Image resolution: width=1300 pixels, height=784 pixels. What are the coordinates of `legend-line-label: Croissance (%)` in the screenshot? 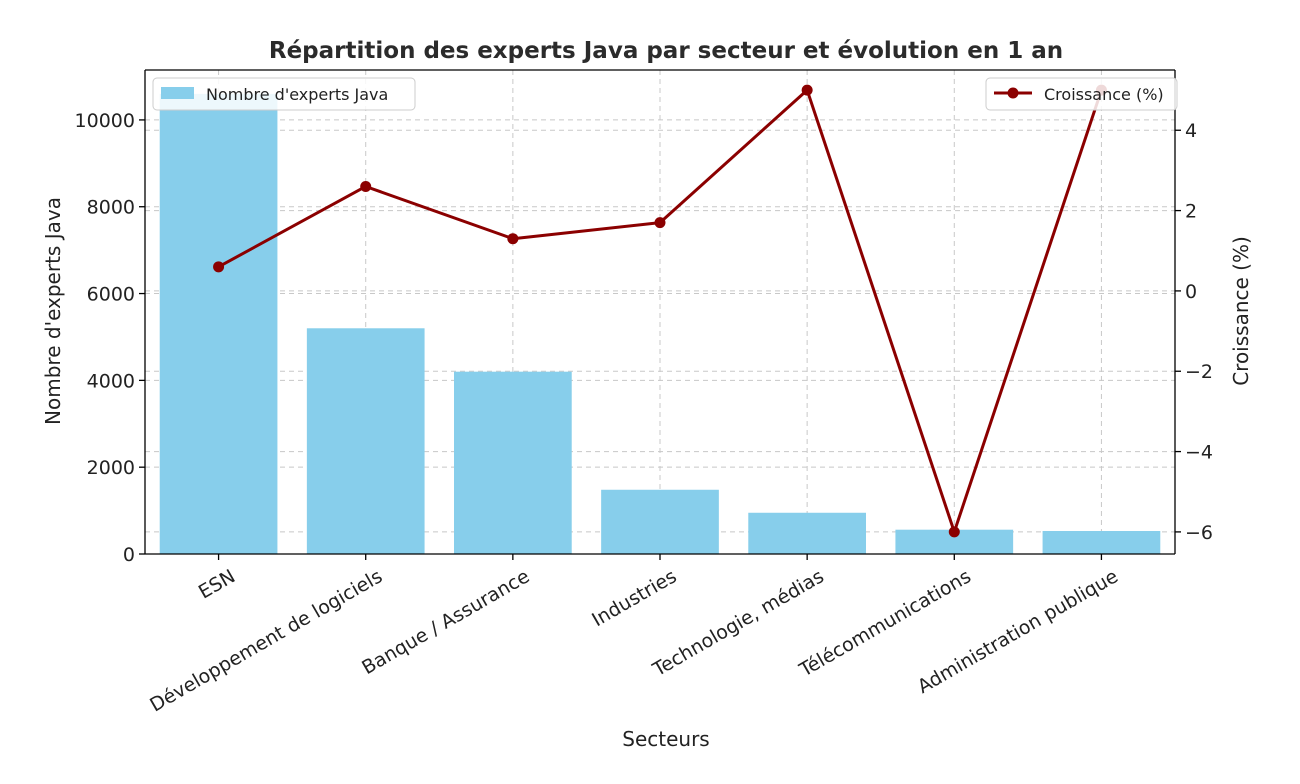 It's located at (1104, 94).